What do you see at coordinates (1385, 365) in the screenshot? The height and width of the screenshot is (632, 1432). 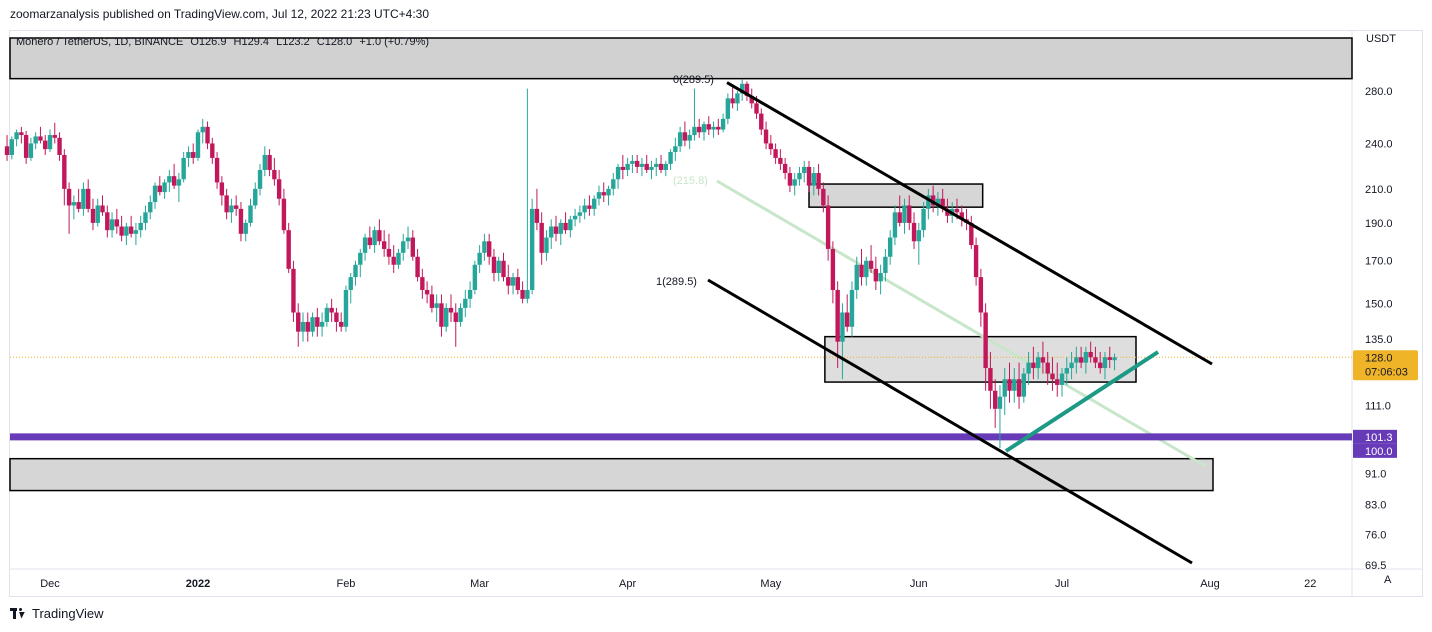 I see `current-price-tag` at bounding box center [1385, 365].